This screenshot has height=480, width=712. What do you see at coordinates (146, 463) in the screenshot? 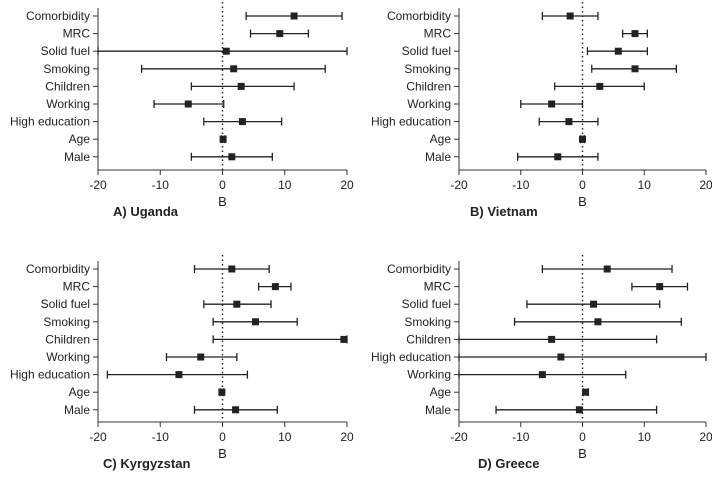
I see `panel-title: C) Kyrgyzstan` at bounding box center [146, 463].